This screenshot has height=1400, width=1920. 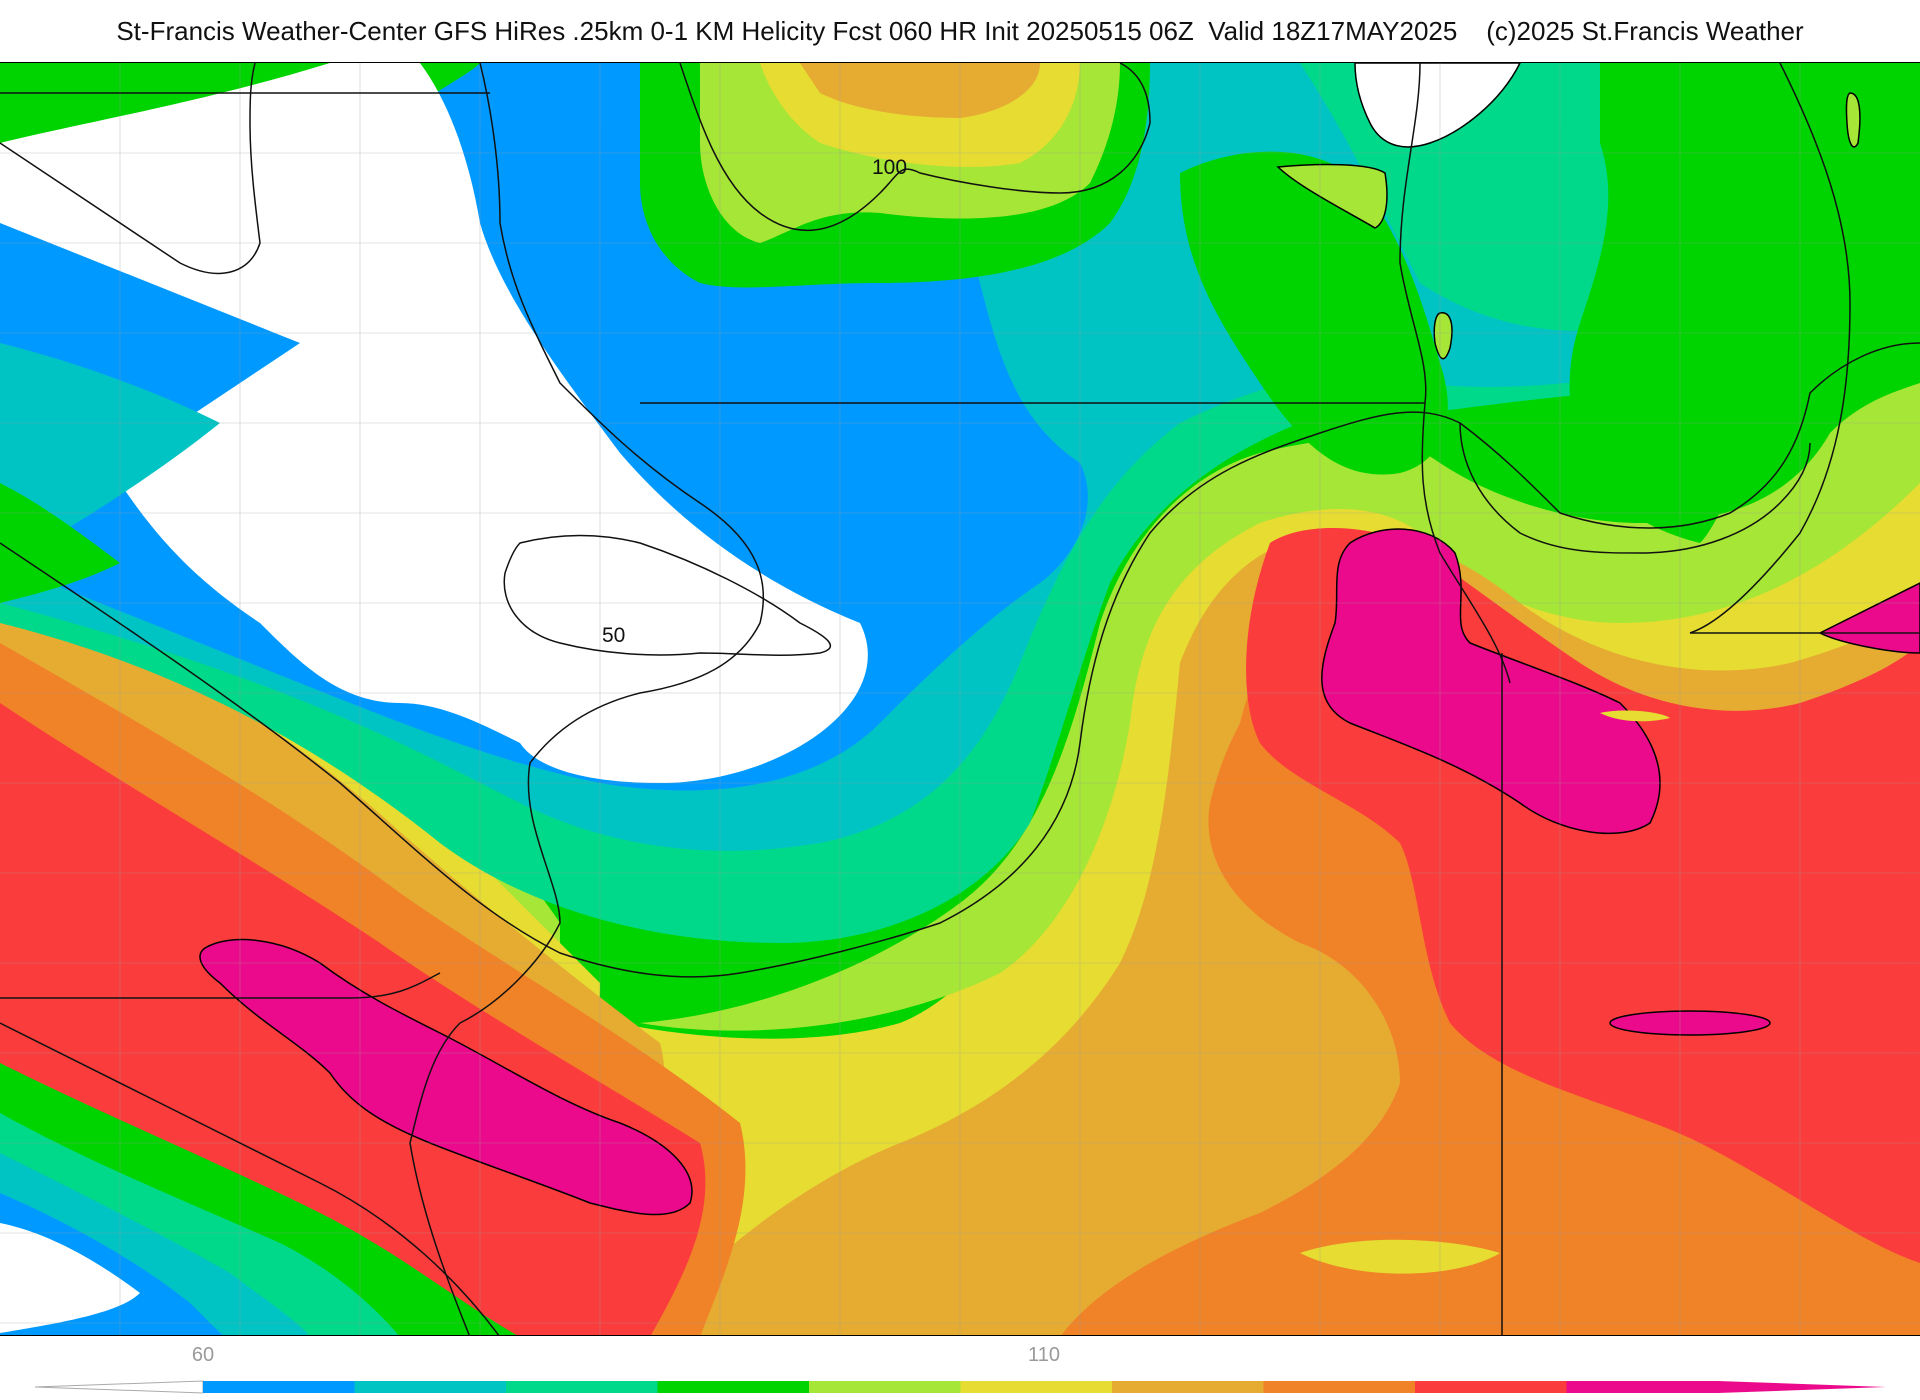 What do you see at coordinates (203, 1355) in the screenshot?
I see `colorbar-tick-60: 60` at bounding box center [203, 1355].